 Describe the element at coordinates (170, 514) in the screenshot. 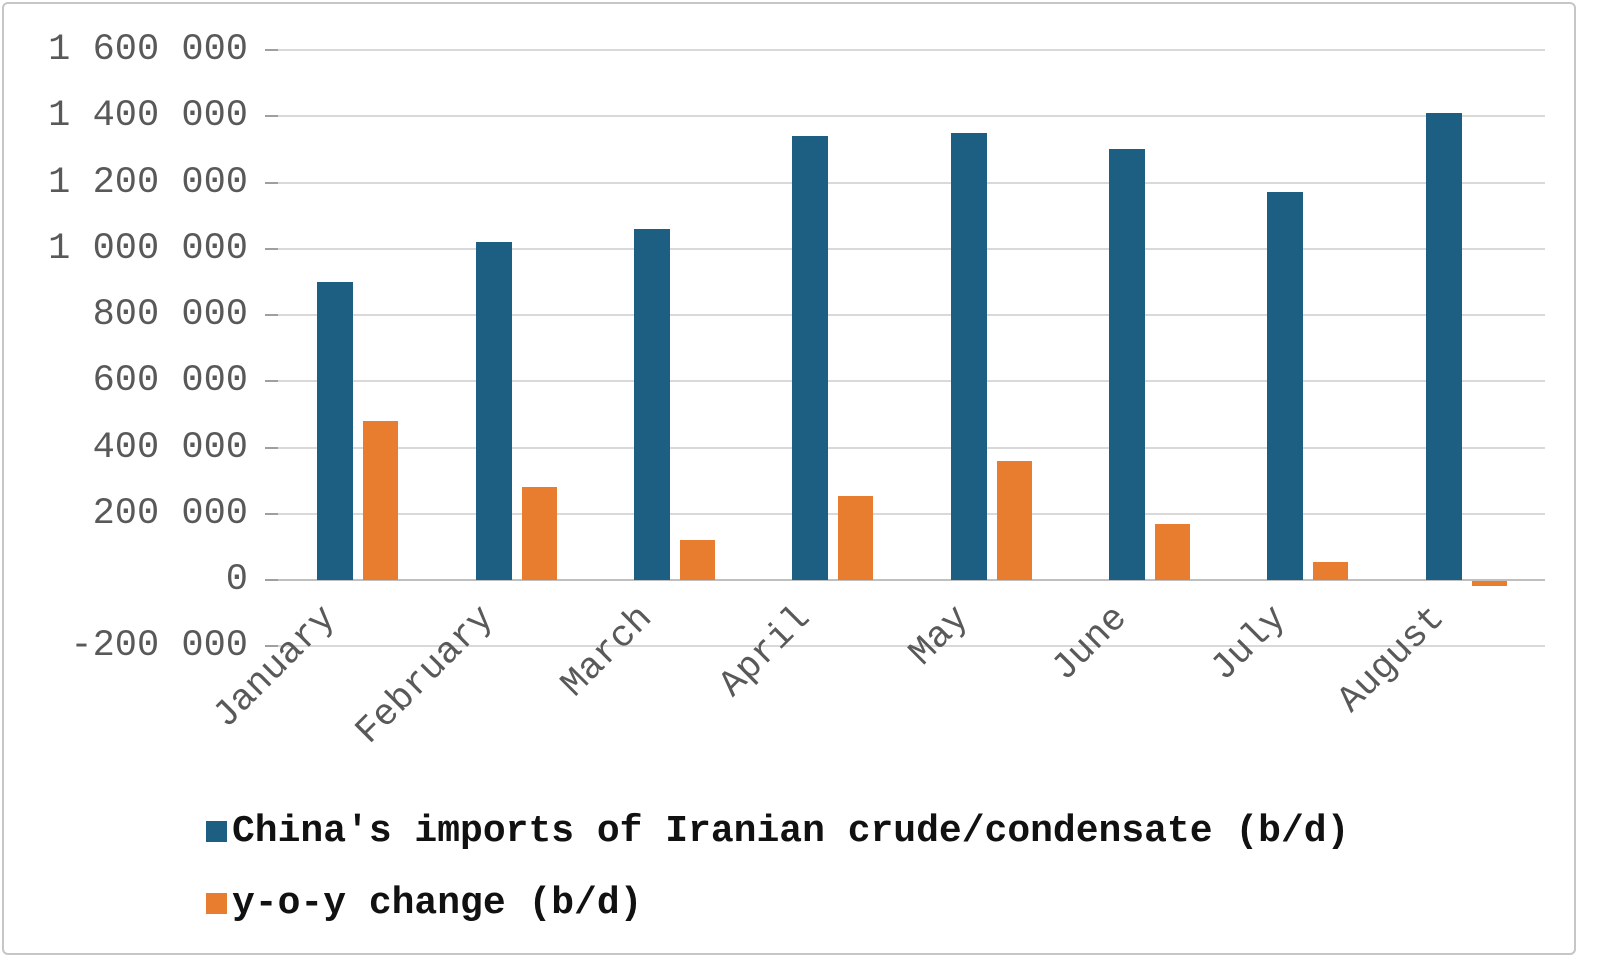

I see `y-axis-label: 200 000` at that location.